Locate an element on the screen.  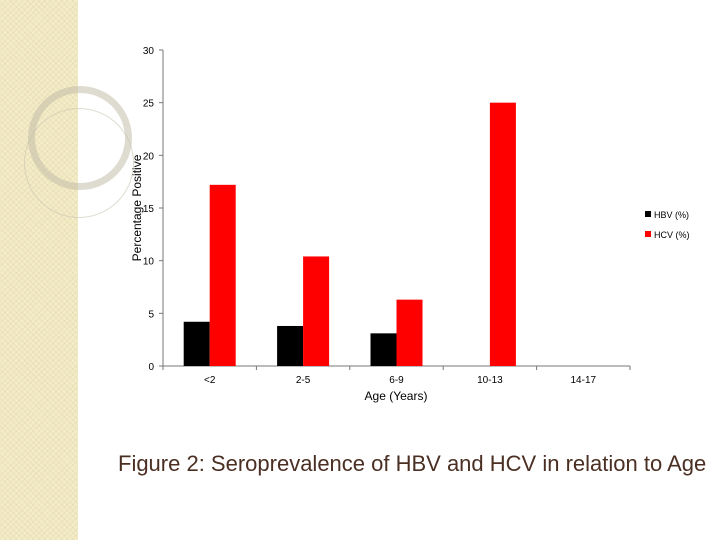
decorative-ring-outline is located at coordinates (79, 163).